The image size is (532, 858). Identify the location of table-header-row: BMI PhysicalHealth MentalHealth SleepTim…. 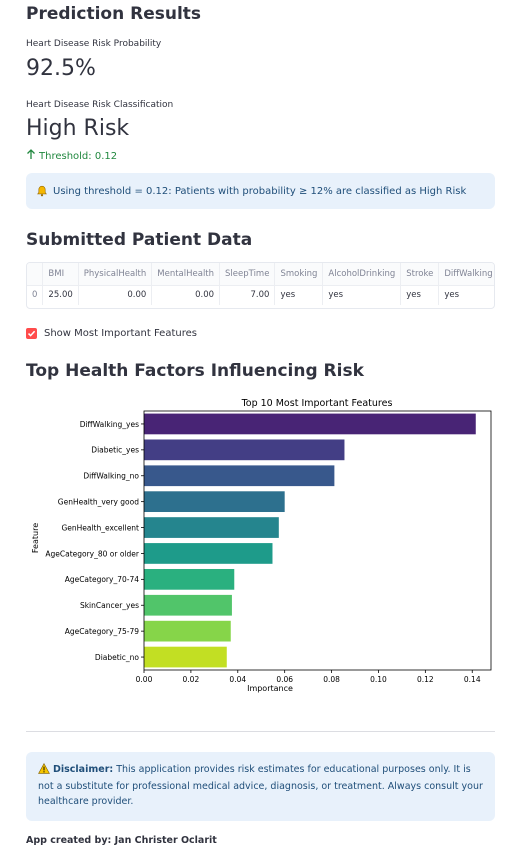
(260, 274).